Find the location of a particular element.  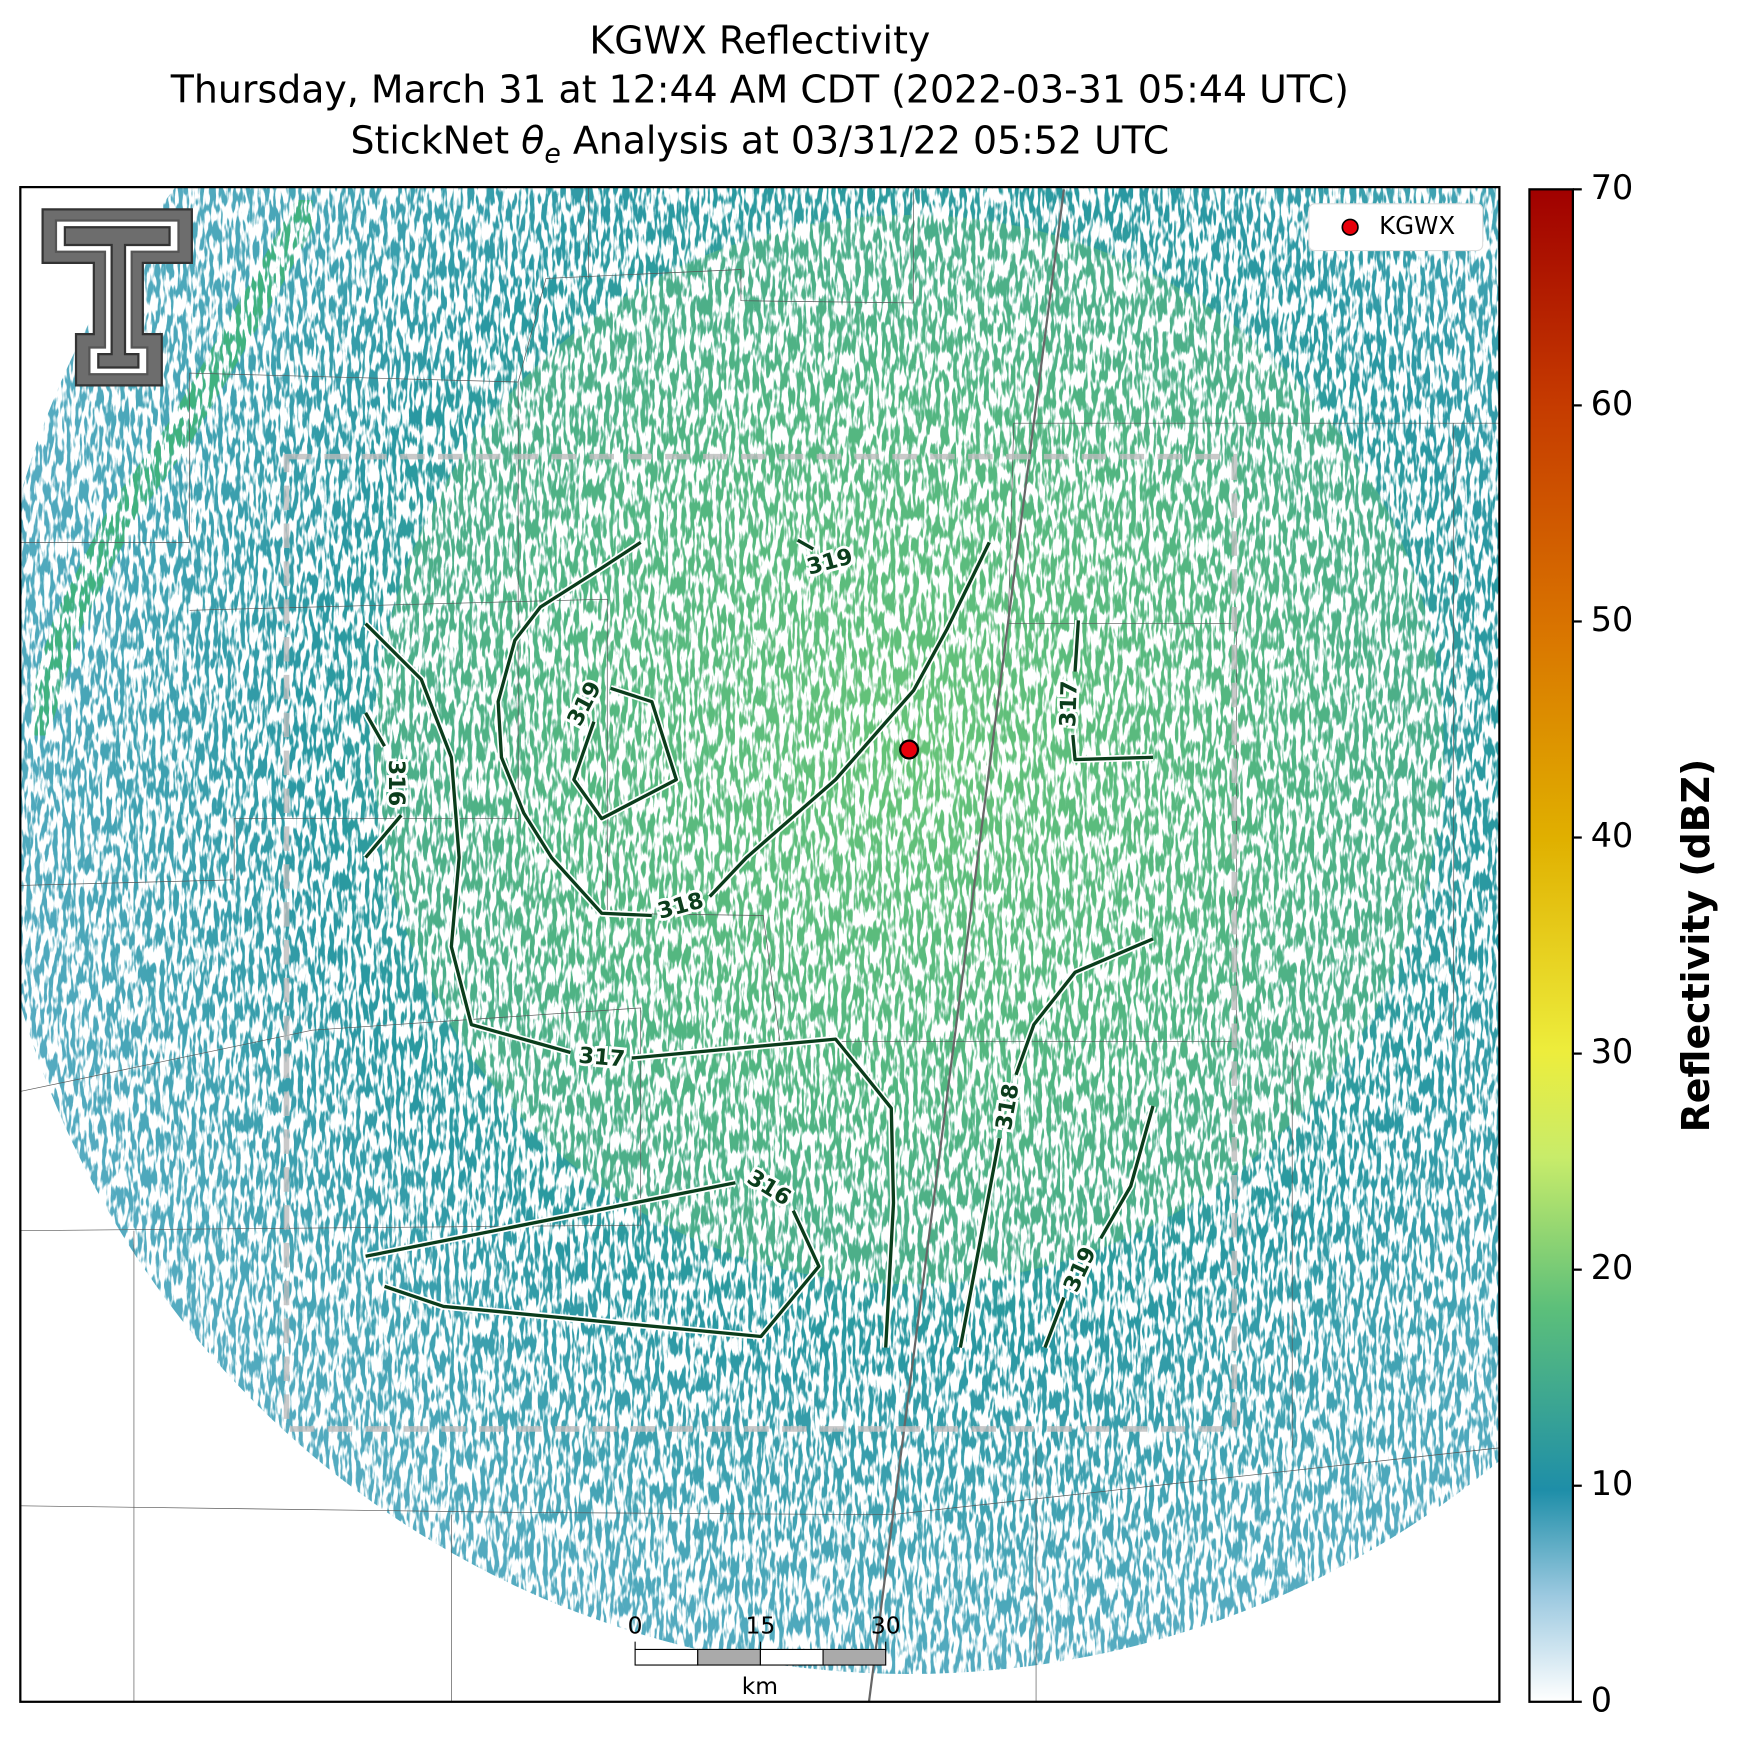

subtitle-part: Analysis at 03/31/22 05:52 UTC is located at coordinates (871, 141).